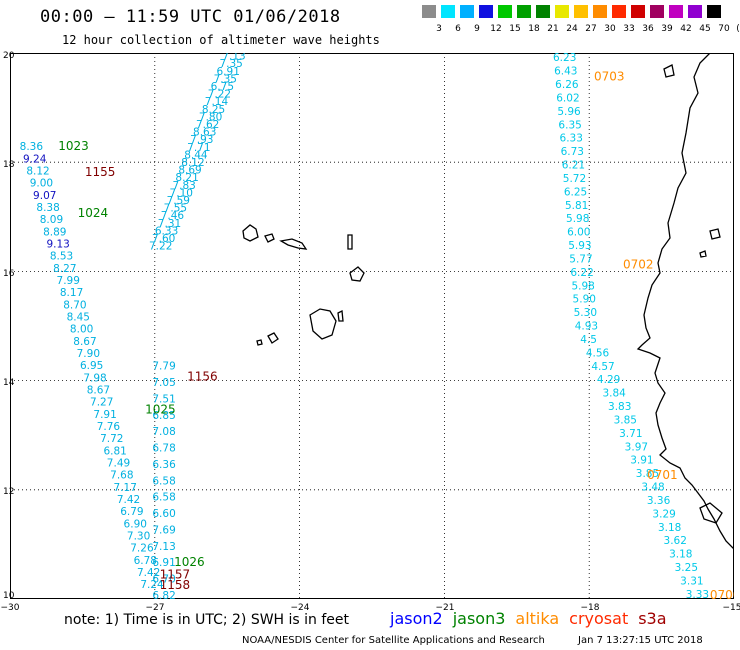  What do you see at coordinates (591, 29) in the screenshot?
I see `scale-label: 27` at bounding box center [591, 29].